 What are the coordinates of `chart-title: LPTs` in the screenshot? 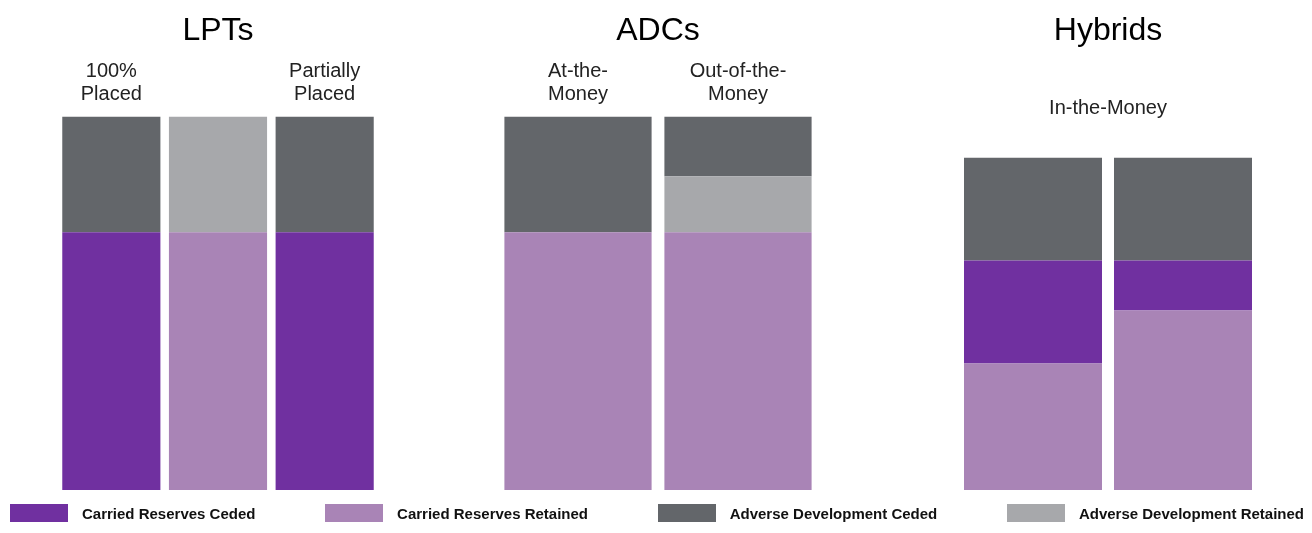 It's located at (218, 29).